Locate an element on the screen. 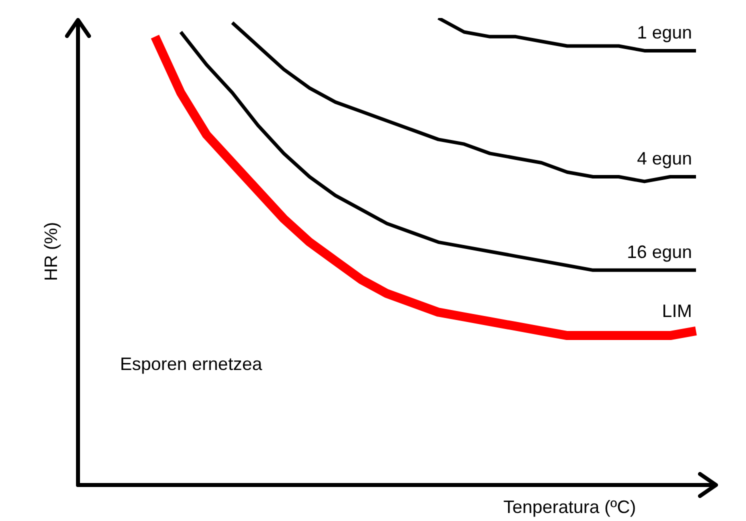 This screenshot has height=521, width=746. series-label: 16 egun is located at coordinates (659, 252).